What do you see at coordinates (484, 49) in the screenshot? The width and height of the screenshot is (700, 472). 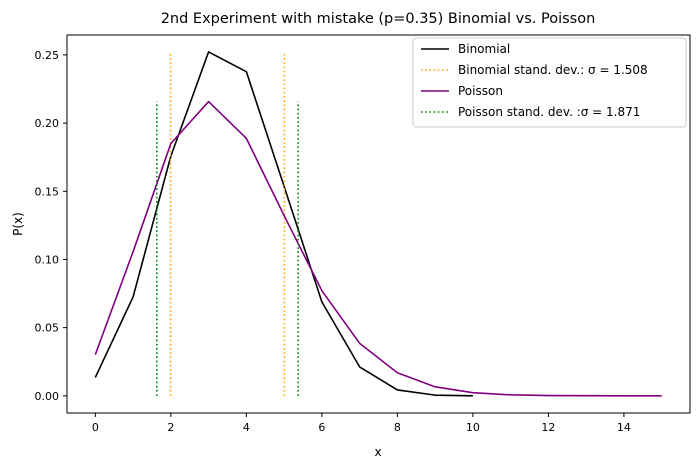 I see `legend-label: Binomial` at bounding box center [484, 49].